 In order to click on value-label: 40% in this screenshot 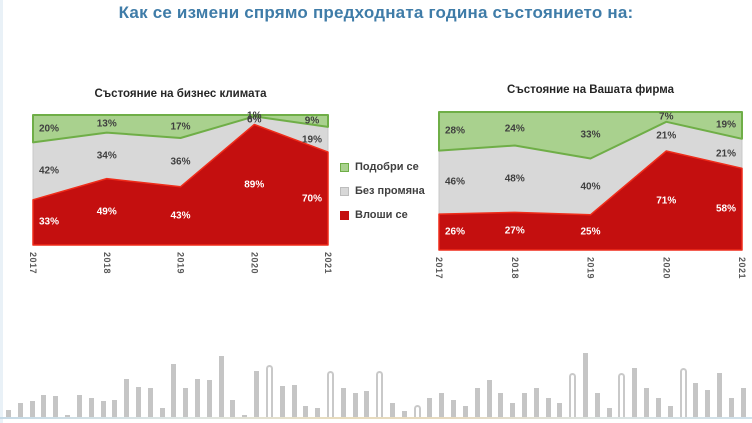, I will do `click(590, 187)`.